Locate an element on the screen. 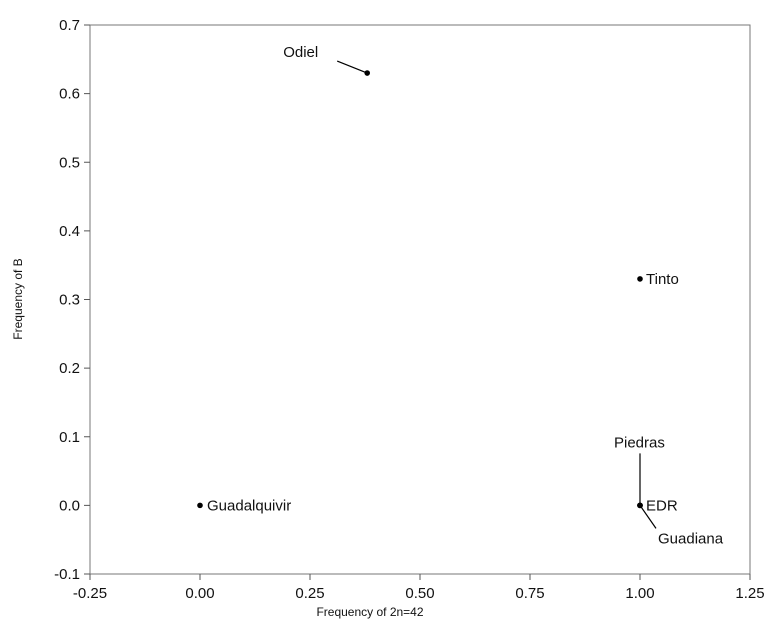 This screenshot has width=765, height=619. y-tick-label: 0.5 is located at coordinates (69, 162).